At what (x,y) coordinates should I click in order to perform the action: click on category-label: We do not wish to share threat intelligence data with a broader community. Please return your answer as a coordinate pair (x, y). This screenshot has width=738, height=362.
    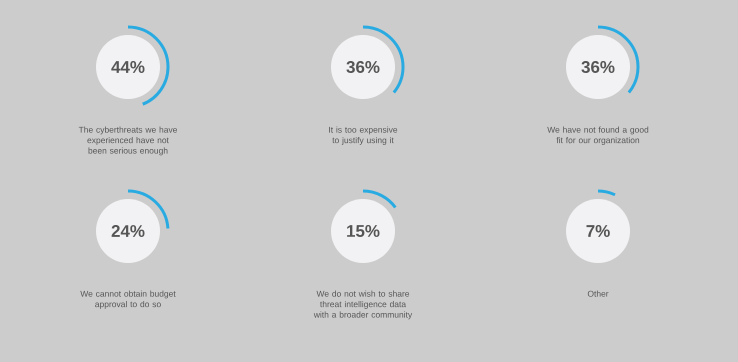
    Looking at the image, I should click on (363, 305).